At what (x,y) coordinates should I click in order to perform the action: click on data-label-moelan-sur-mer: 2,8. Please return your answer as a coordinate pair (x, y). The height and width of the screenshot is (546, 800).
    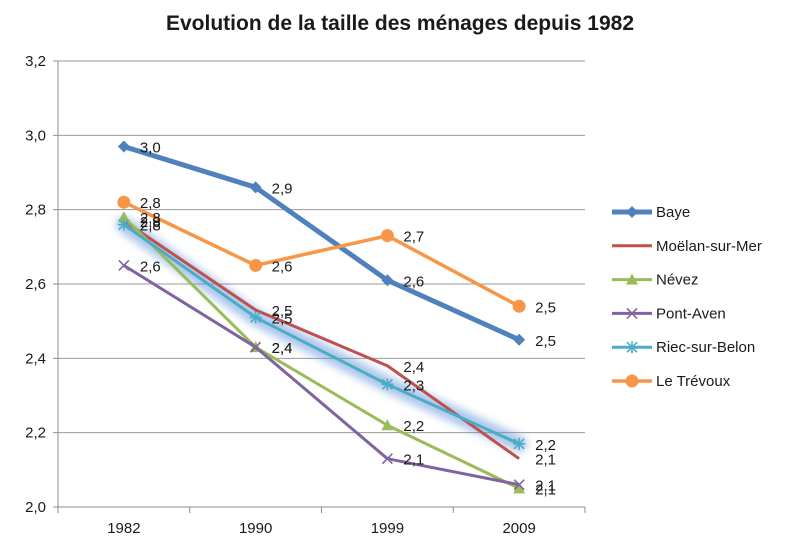
    Looking at the image, I should click on (150, 222).